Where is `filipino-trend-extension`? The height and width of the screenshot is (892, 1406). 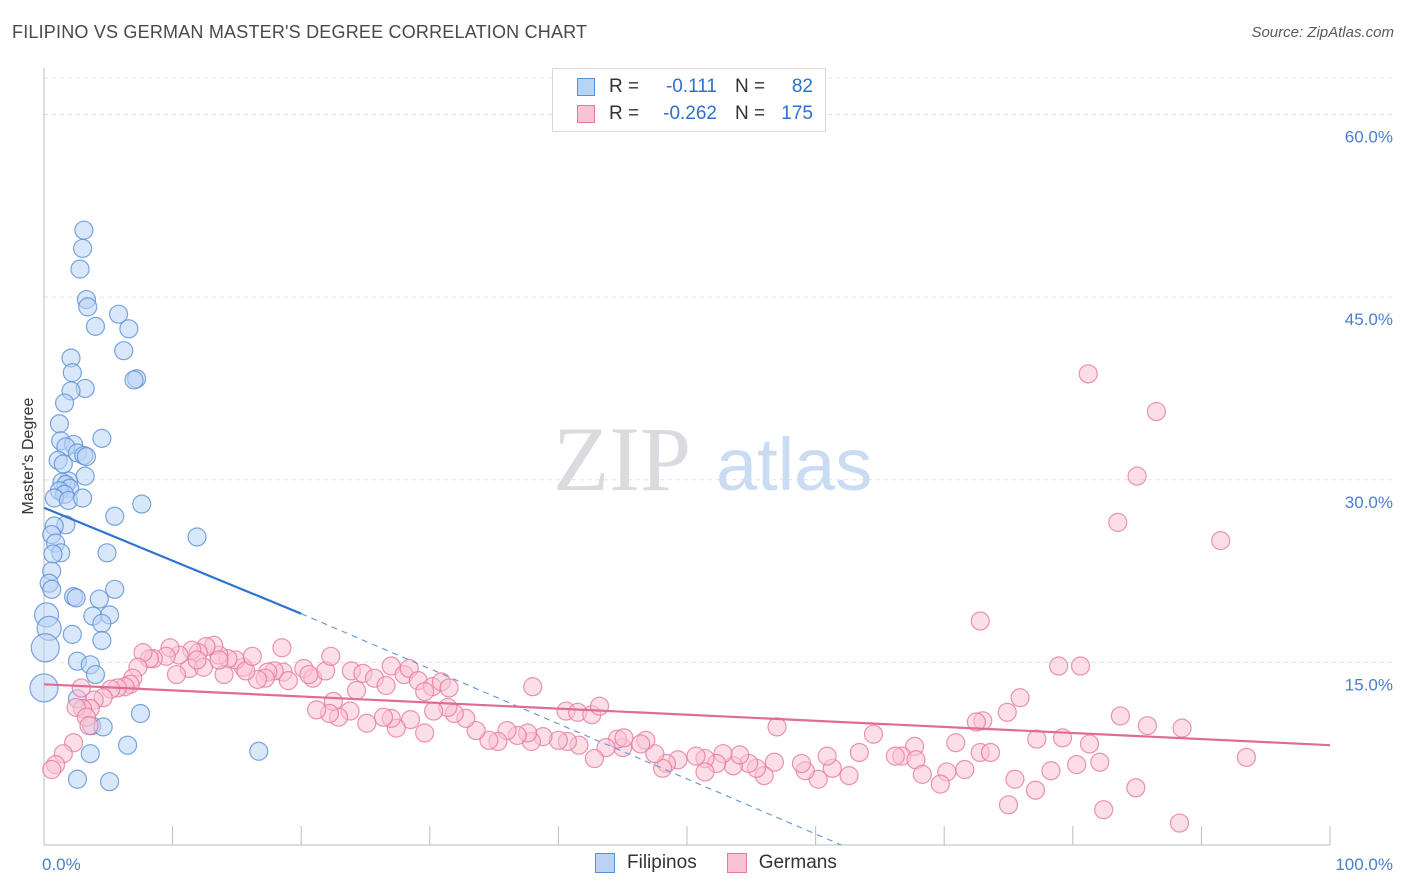
filipino-trend-extension is located at coordinates (571, 729).